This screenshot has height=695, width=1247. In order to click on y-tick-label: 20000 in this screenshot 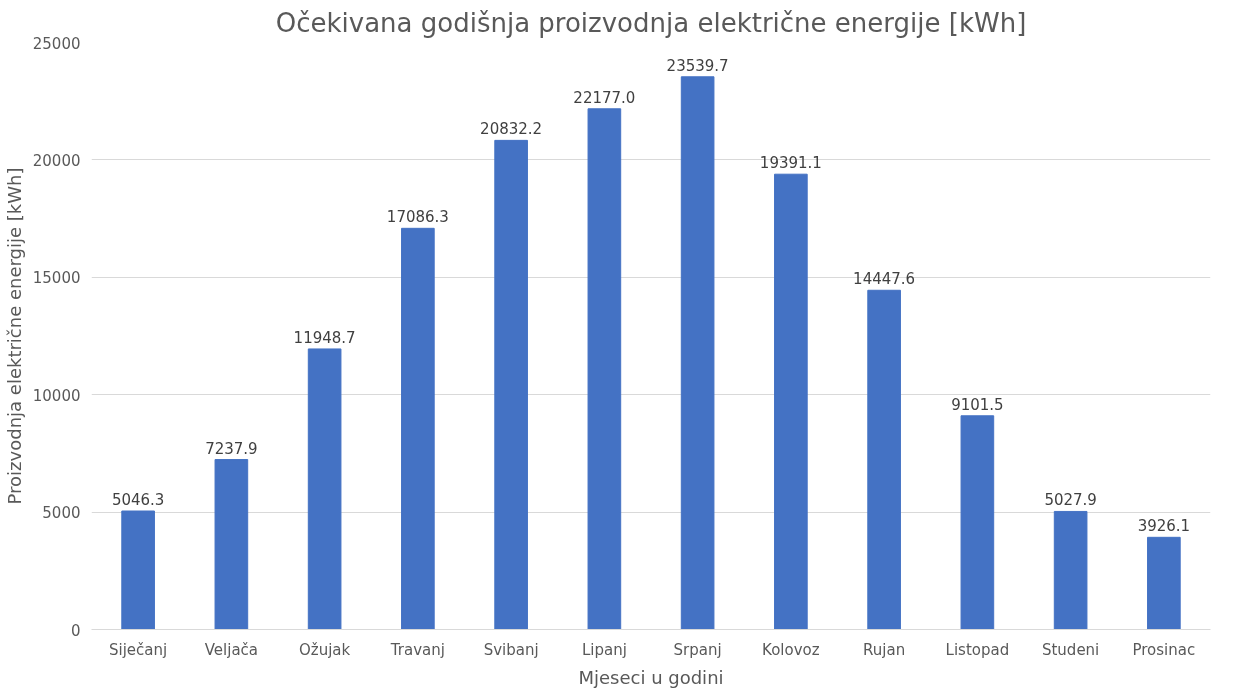, I will do `click(56, 160)`.